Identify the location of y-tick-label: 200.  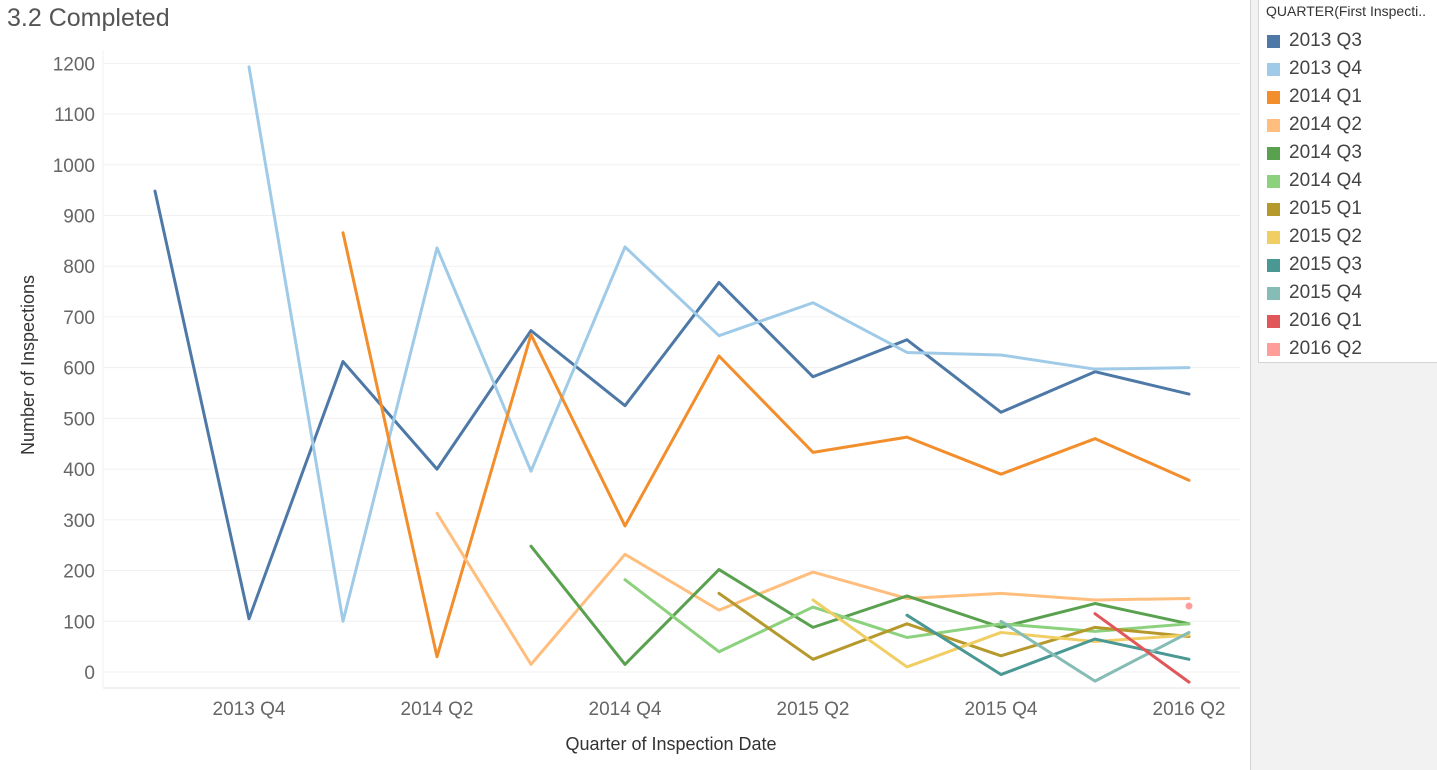
(79, 572).